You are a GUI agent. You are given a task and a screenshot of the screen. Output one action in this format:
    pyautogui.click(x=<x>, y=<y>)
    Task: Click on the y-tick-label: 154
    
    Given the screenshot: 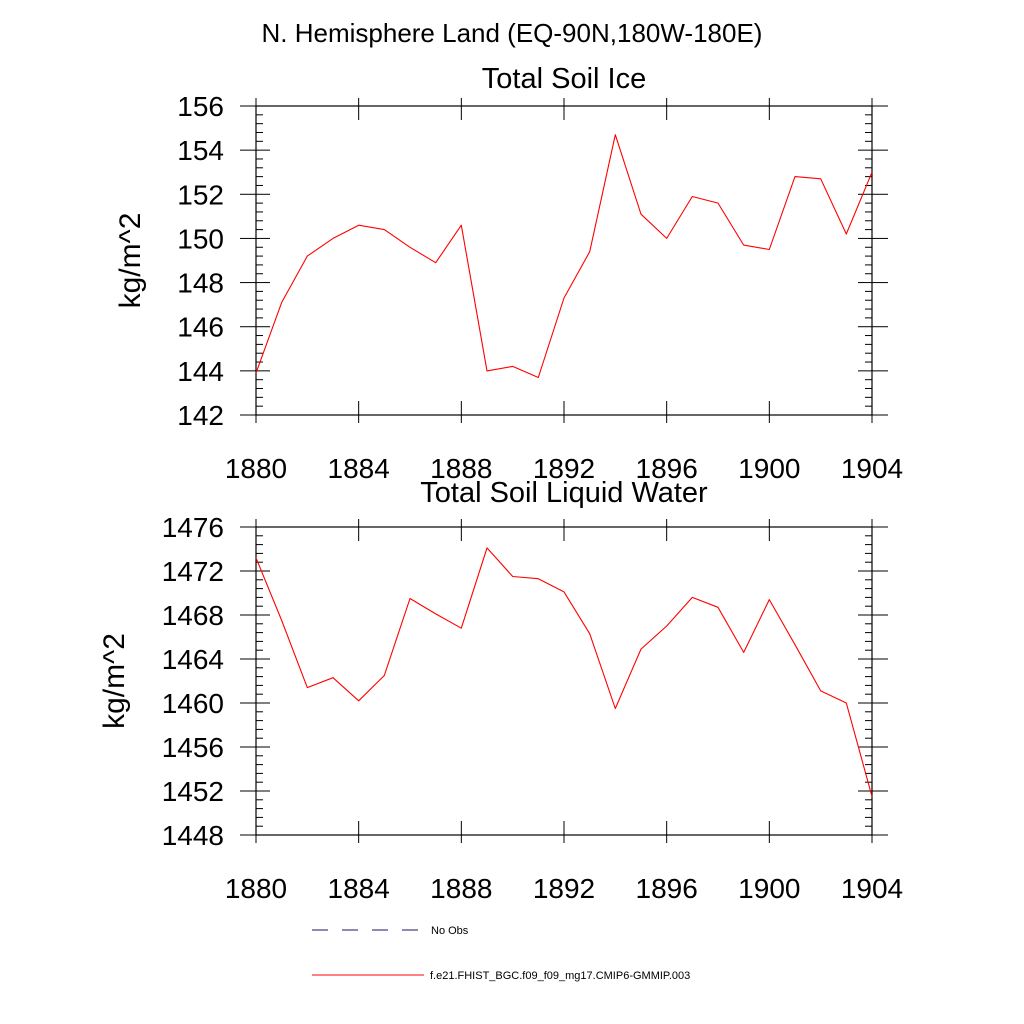 What is the action you would take?
    pyautogui.click(x=200, y=150)
    